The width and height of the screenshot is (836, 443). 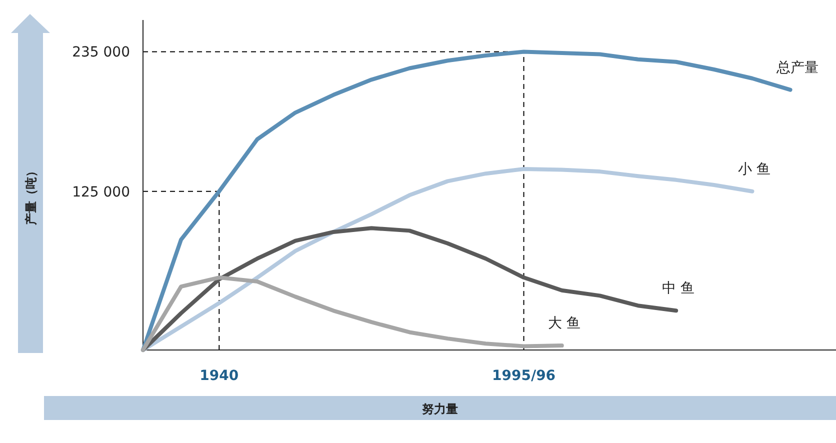 I want to click on y-tick-label: 125 000, so click(x=101, y=192).